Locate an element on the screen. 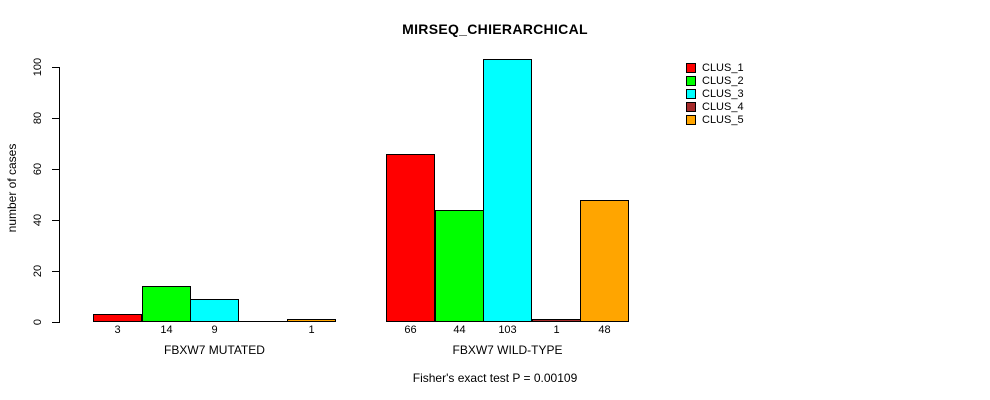 The image size is (990, 400). legend-label: CLUS_4 is located at coordinates (723, 107).